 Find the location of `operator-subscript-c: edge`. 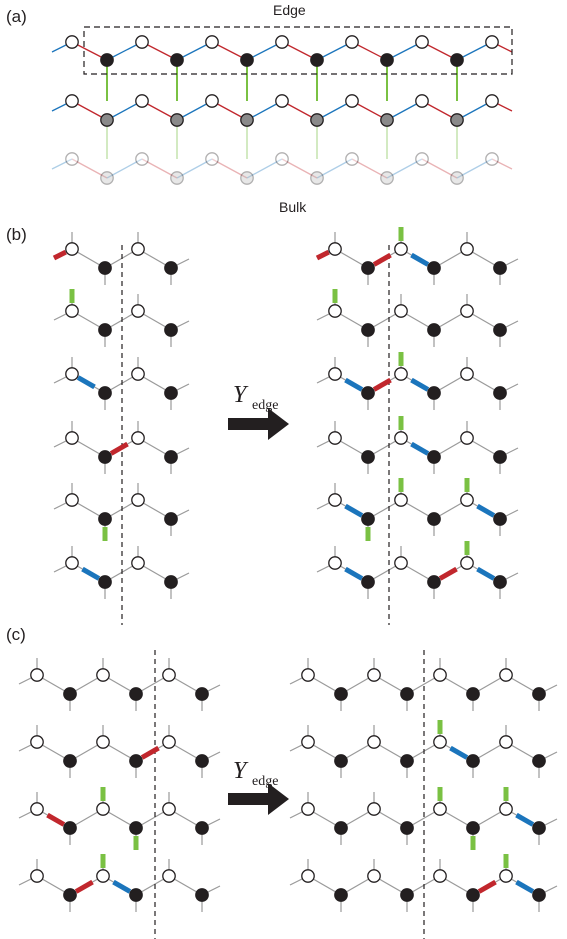

operator-subscript-c: edge is located at coordinates (265, 781).